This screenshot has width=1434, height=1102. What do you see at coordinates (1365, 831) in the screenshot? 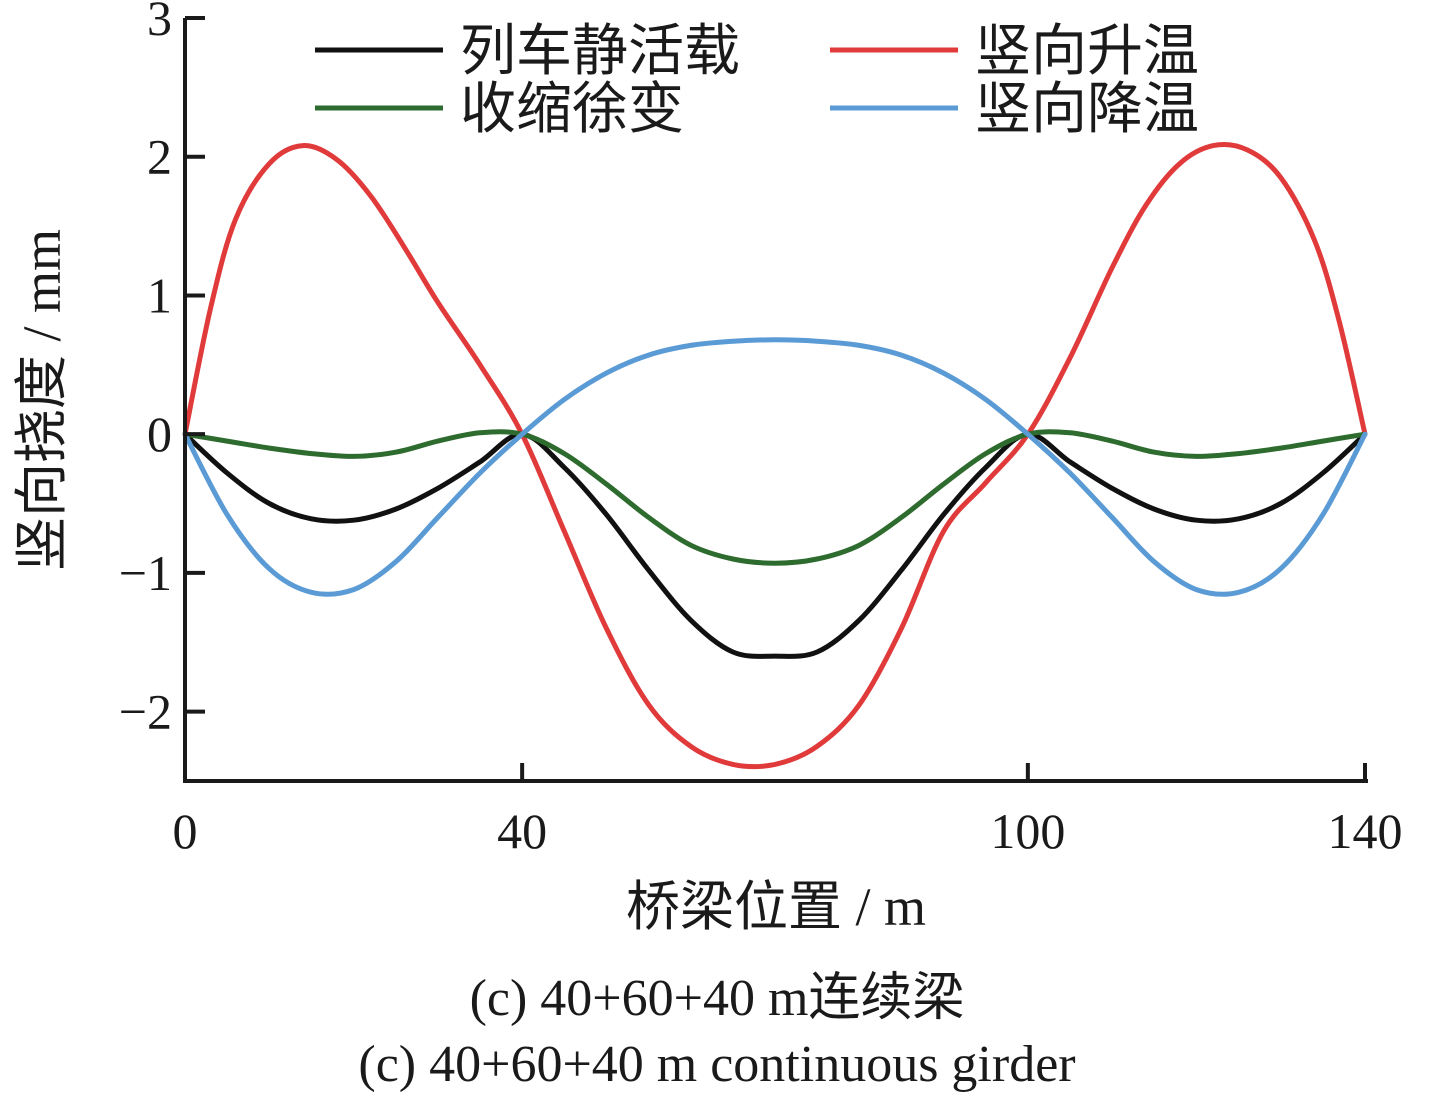
I see `x-tick-label: 140` at bounding box center [1365, 831].